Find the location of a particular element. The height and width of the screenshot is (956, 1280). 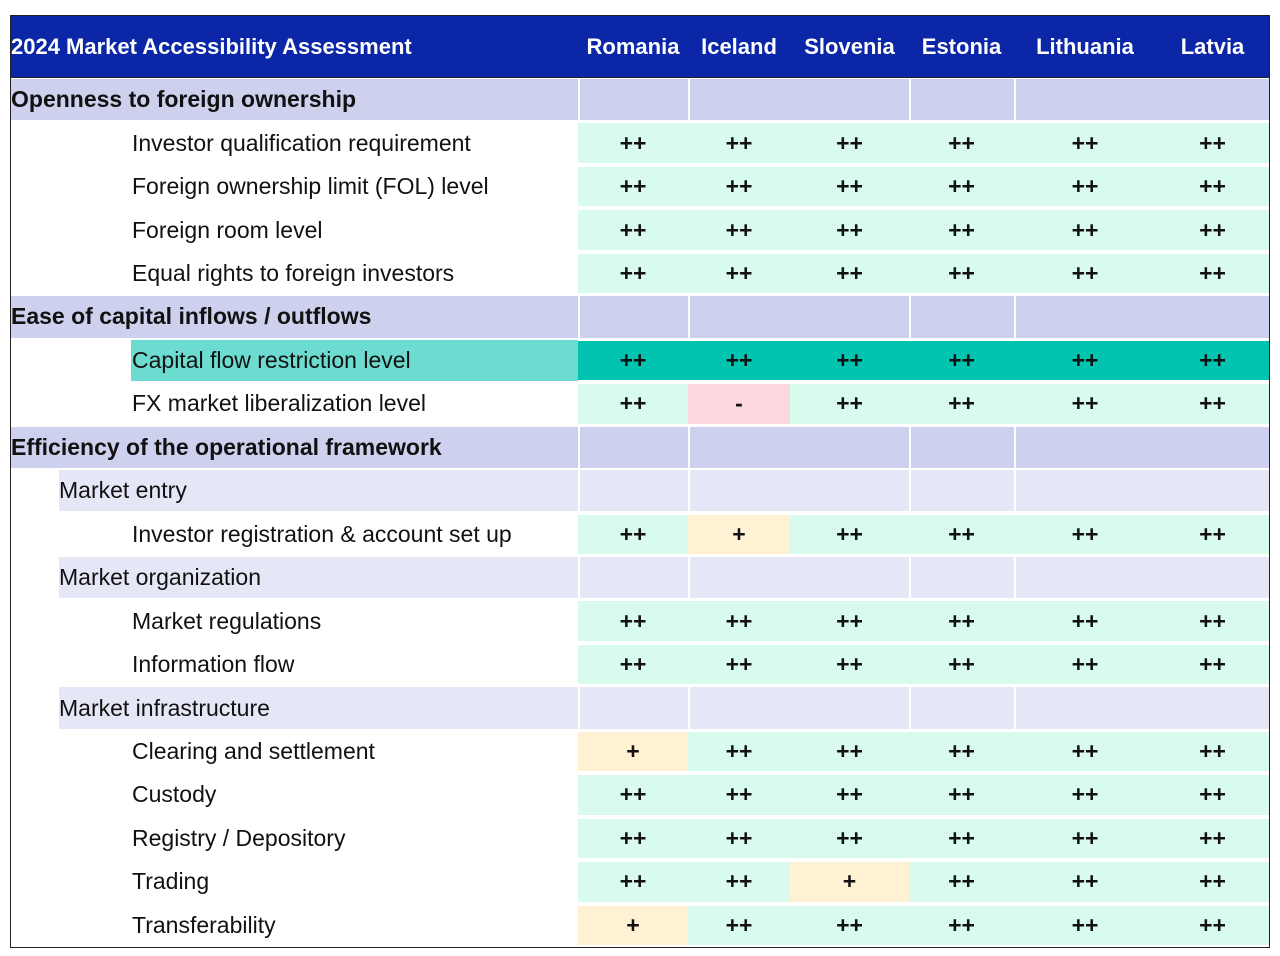

section-label: Efficiency of the operational framework is located at coordinates (226, 446).